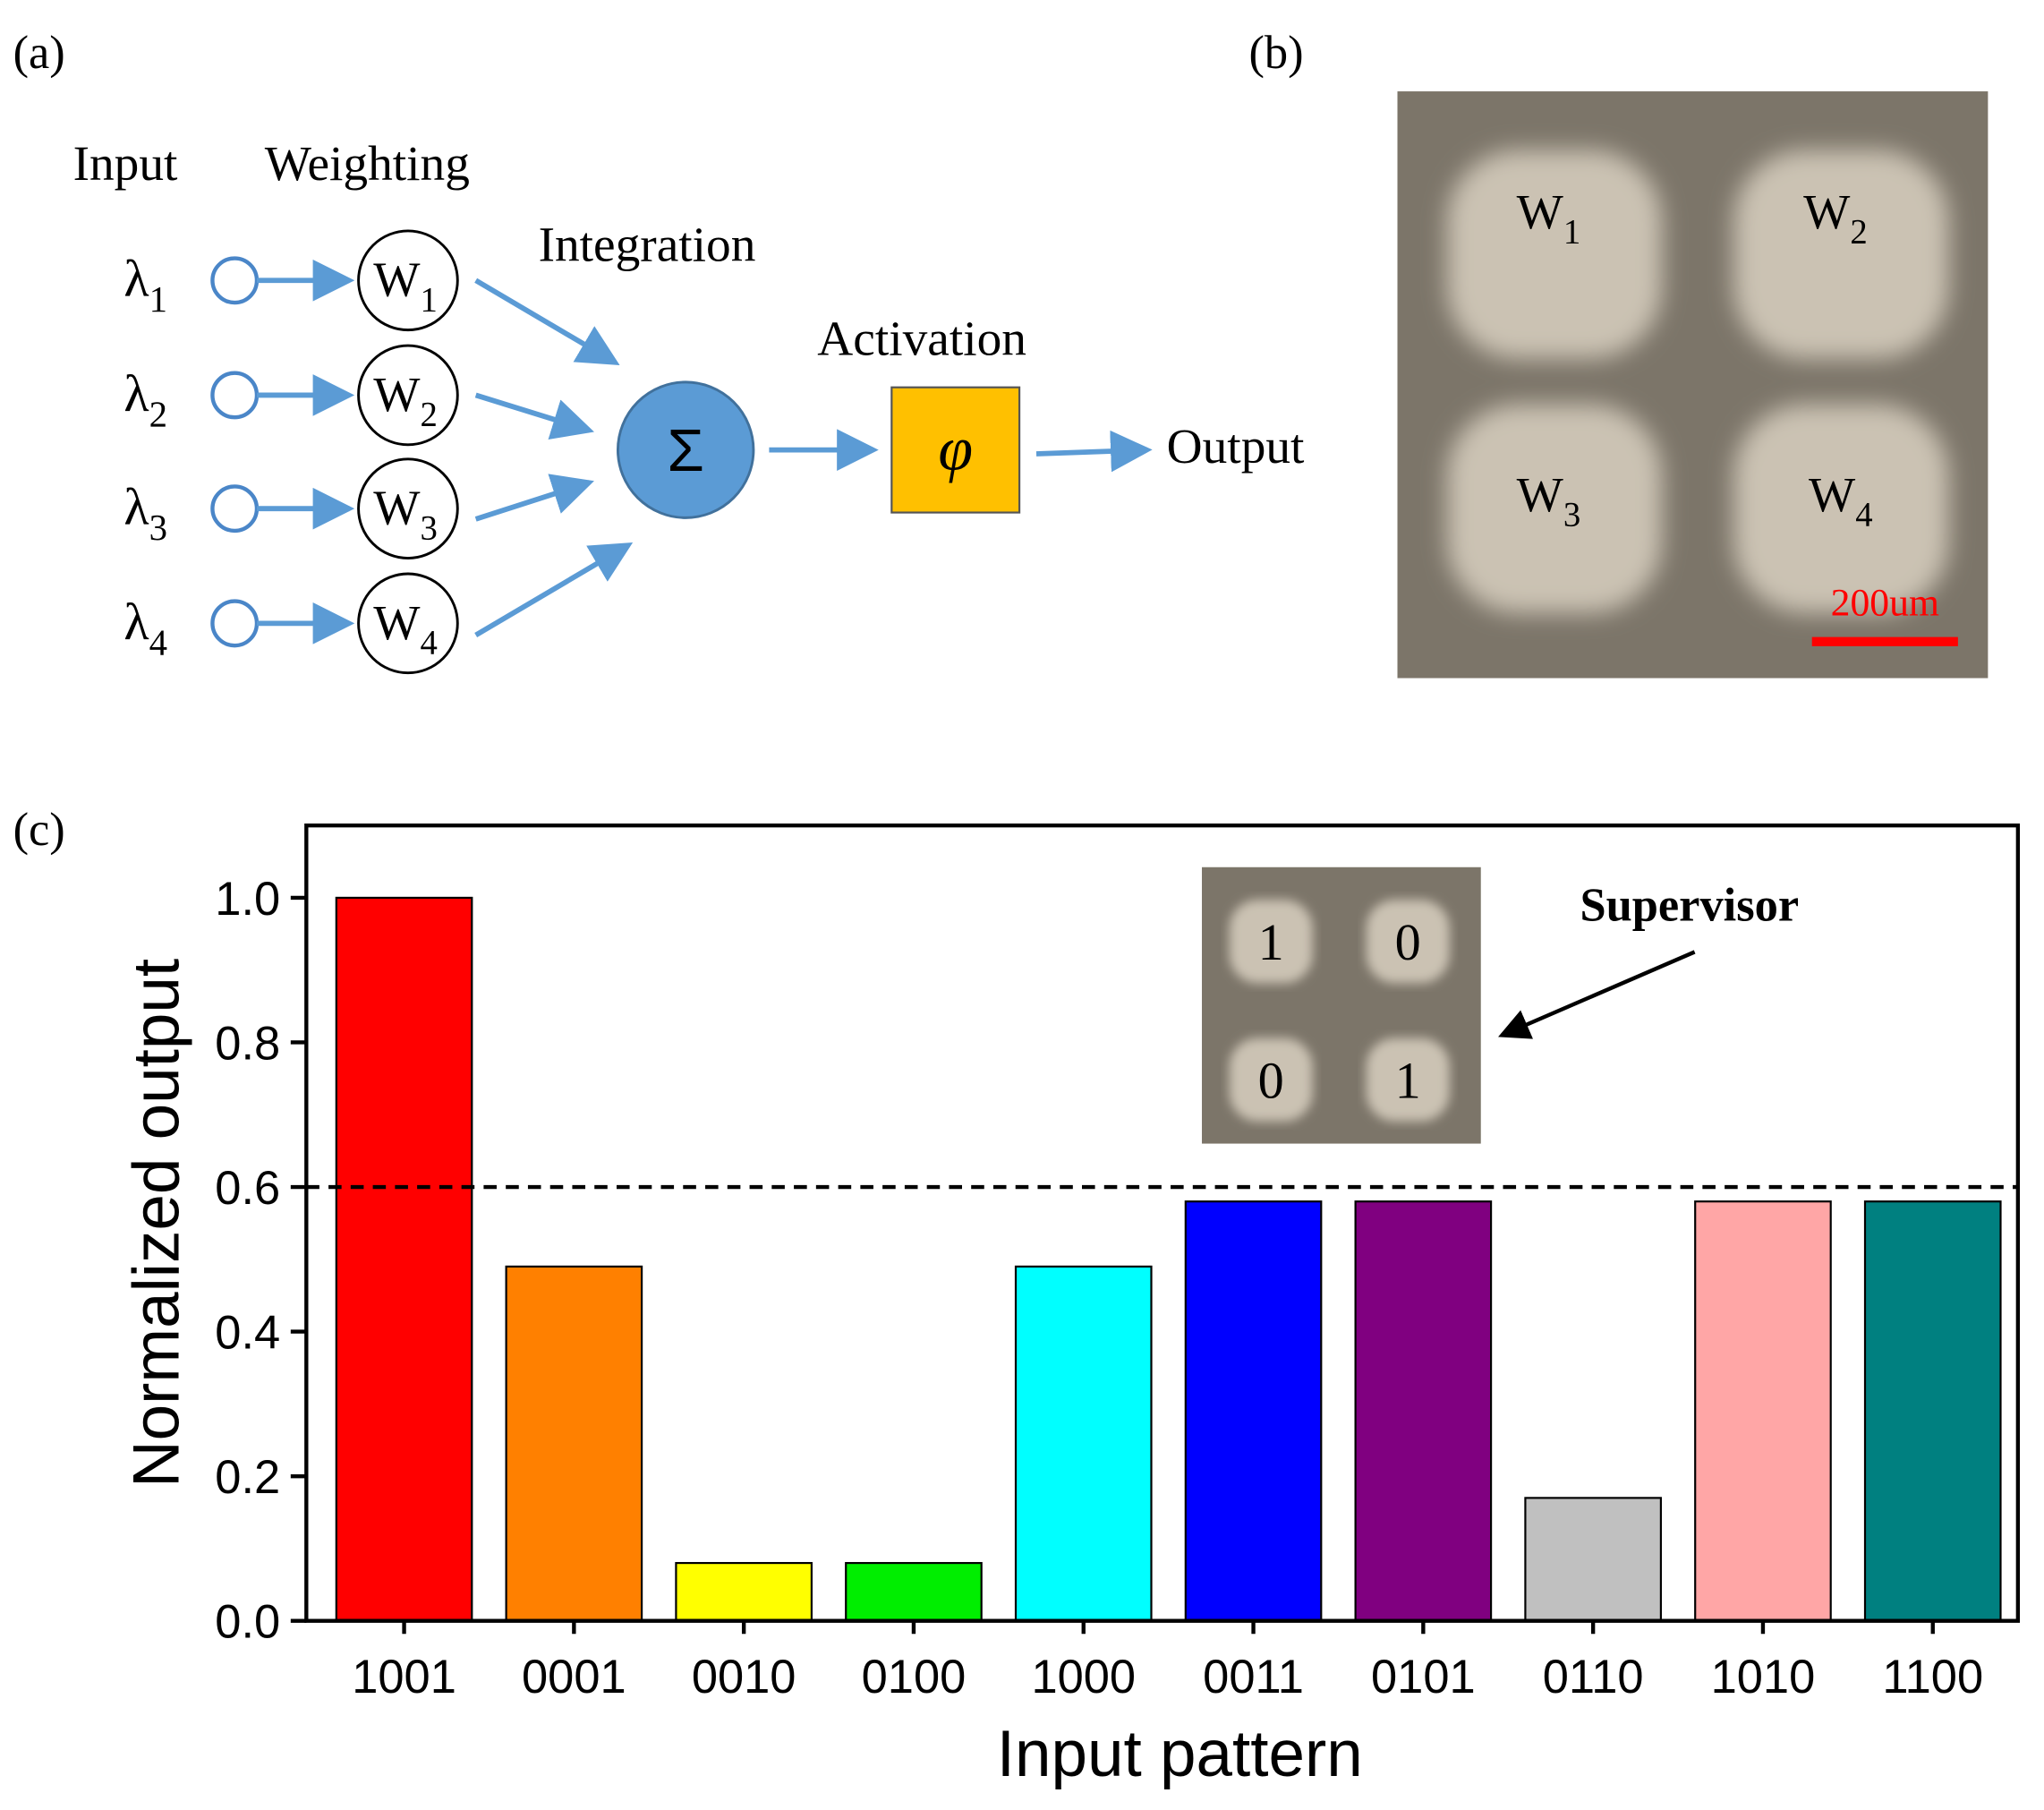  I want to click on panel-label: (b), so click(1275, 53).